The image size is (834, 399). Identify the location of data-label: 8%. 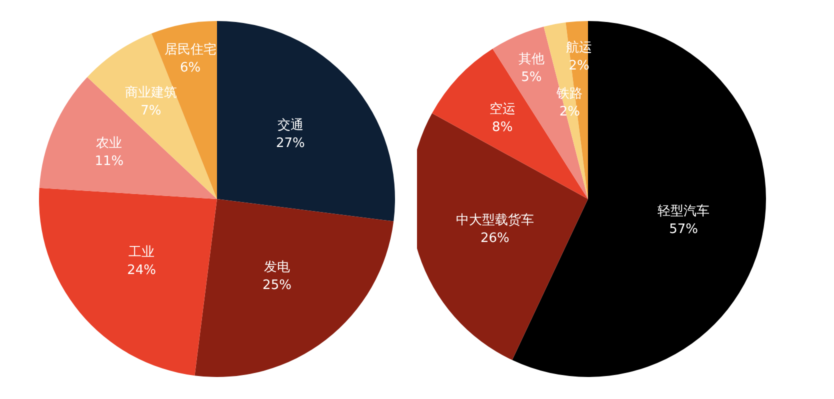
(502, 128).